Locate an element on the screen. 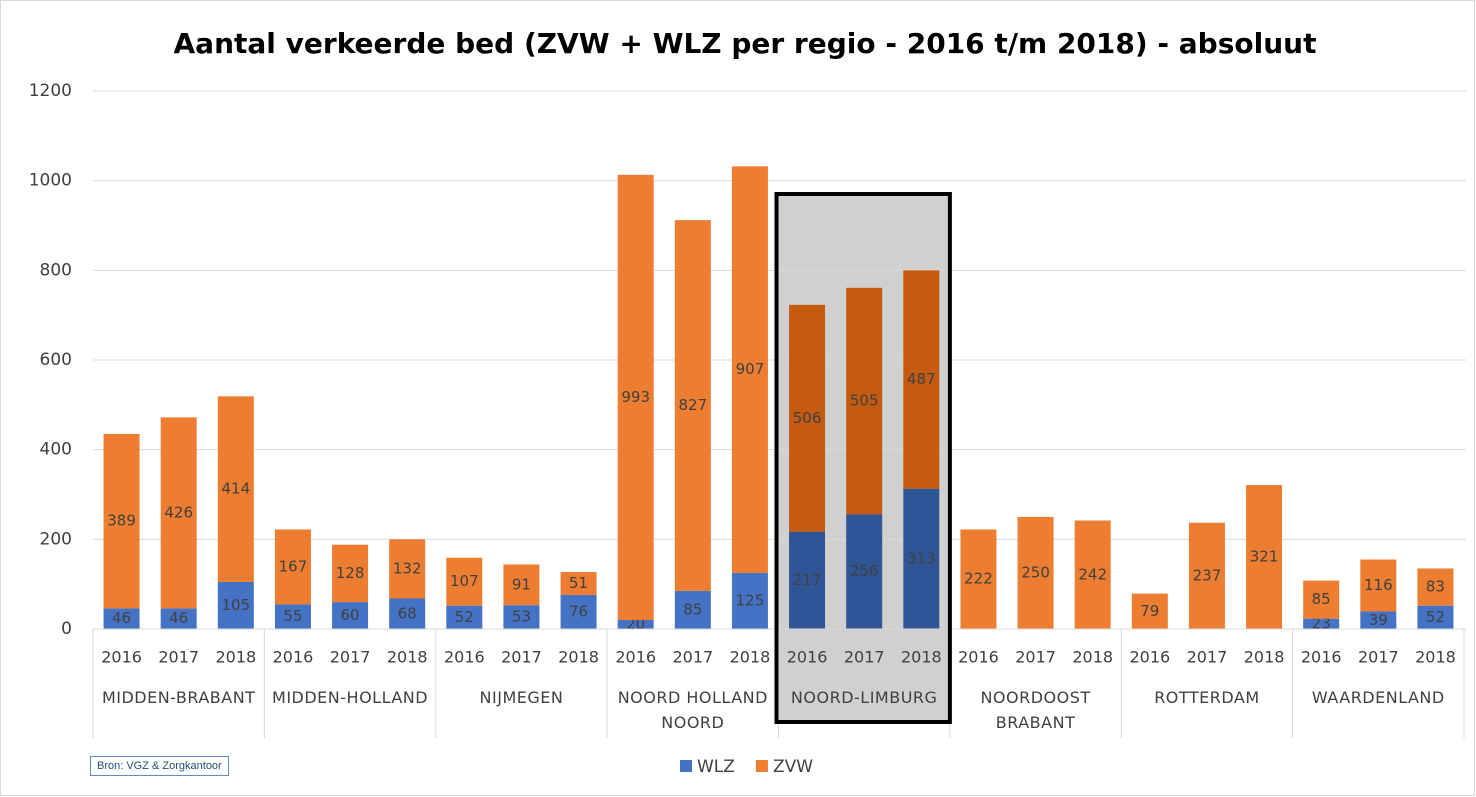  source: Bron: VGZ & Zorgkantoor is located at coordinates (159, 766).